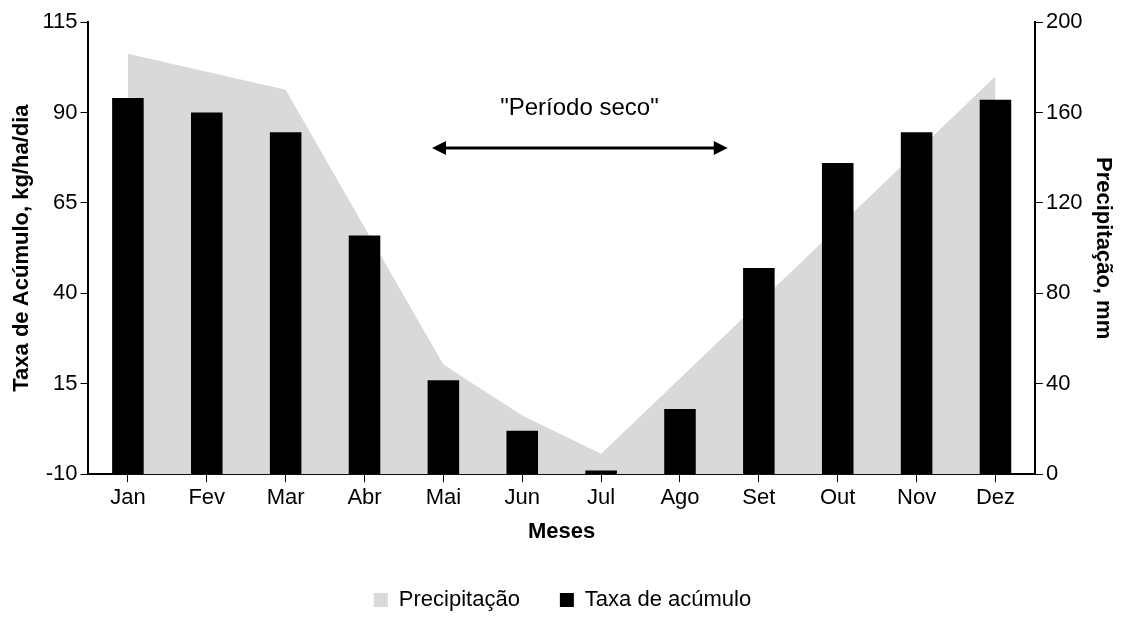  Describe the element at coordinates (995, 497) in the screenshot. I see `x-tick-label: Dez` at that location.